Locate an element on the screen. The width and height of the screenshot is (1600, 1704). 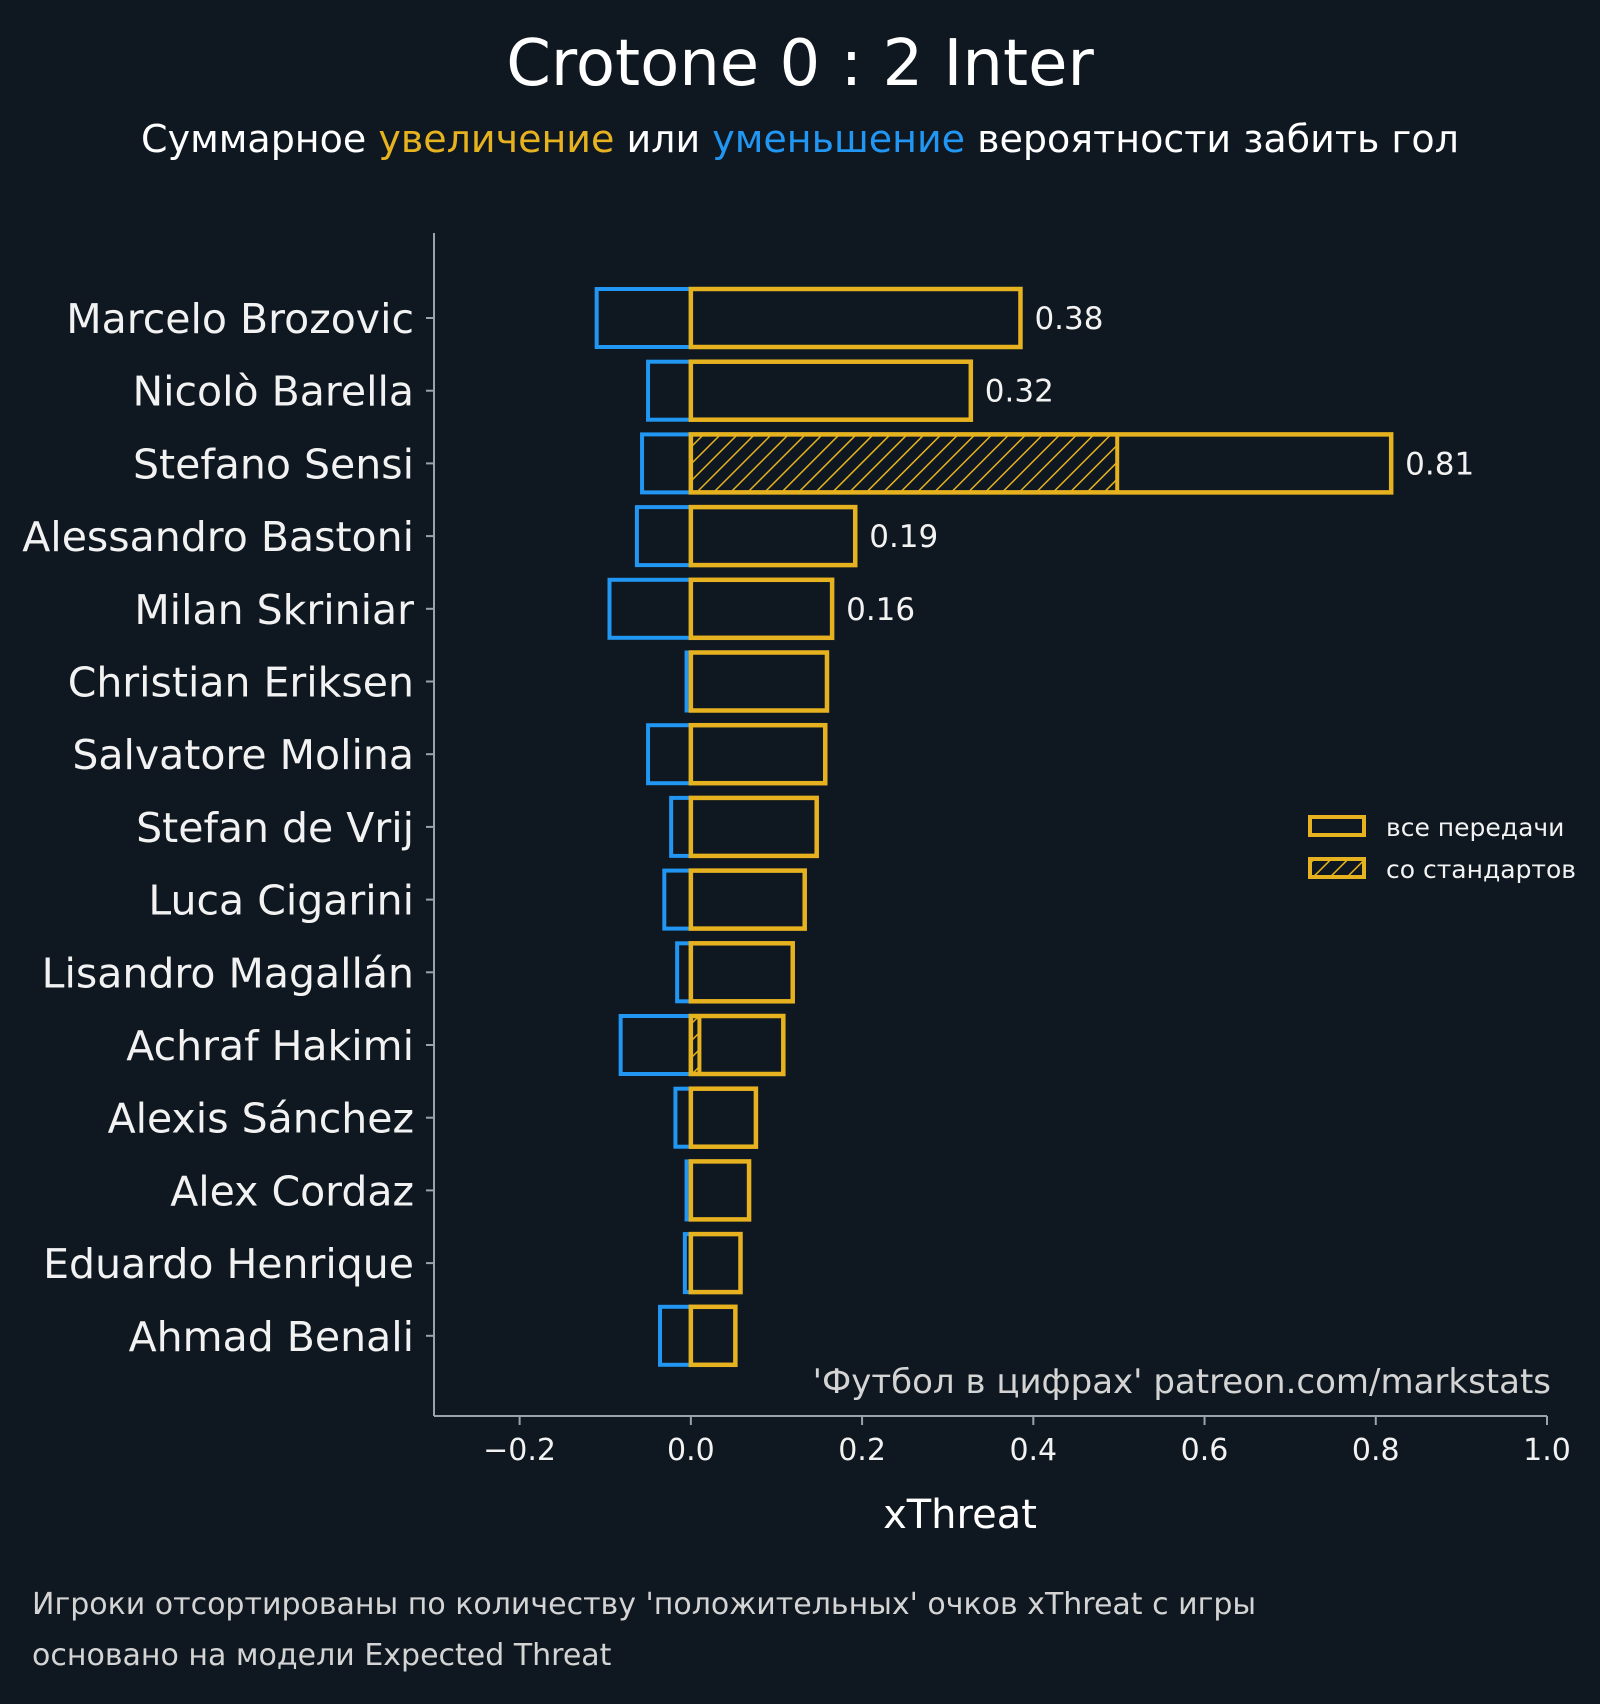
x-tick-label: 0.0 is located at coordinates (691, 1450).